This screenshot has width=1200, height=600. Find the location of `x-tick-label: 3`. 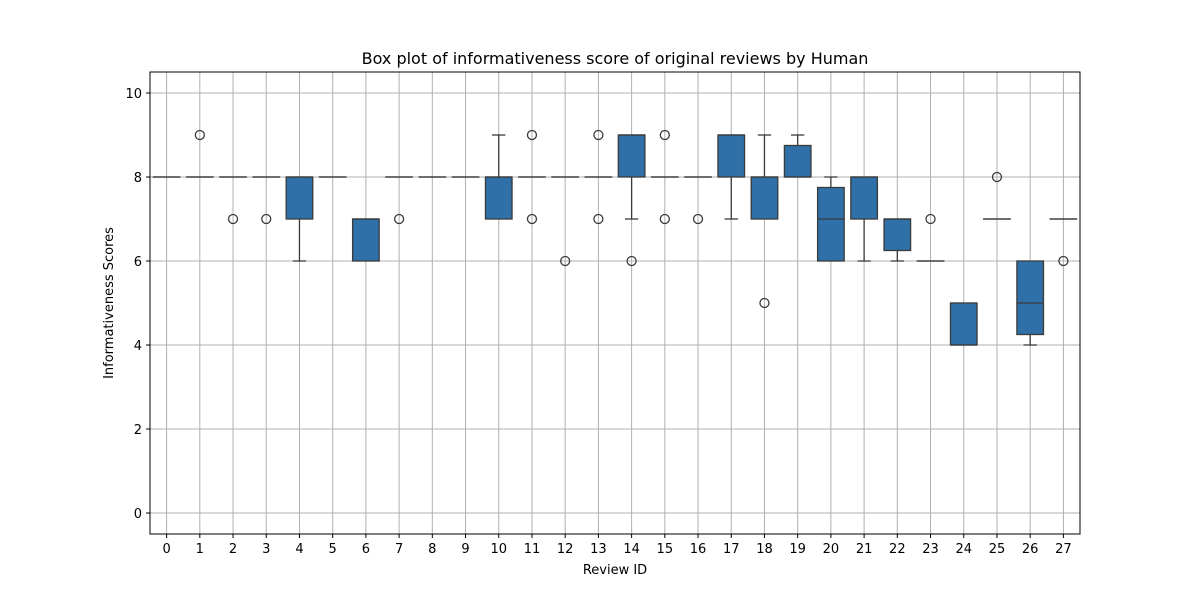

x-tick-label: 3 is located at coordinates (266, 549).